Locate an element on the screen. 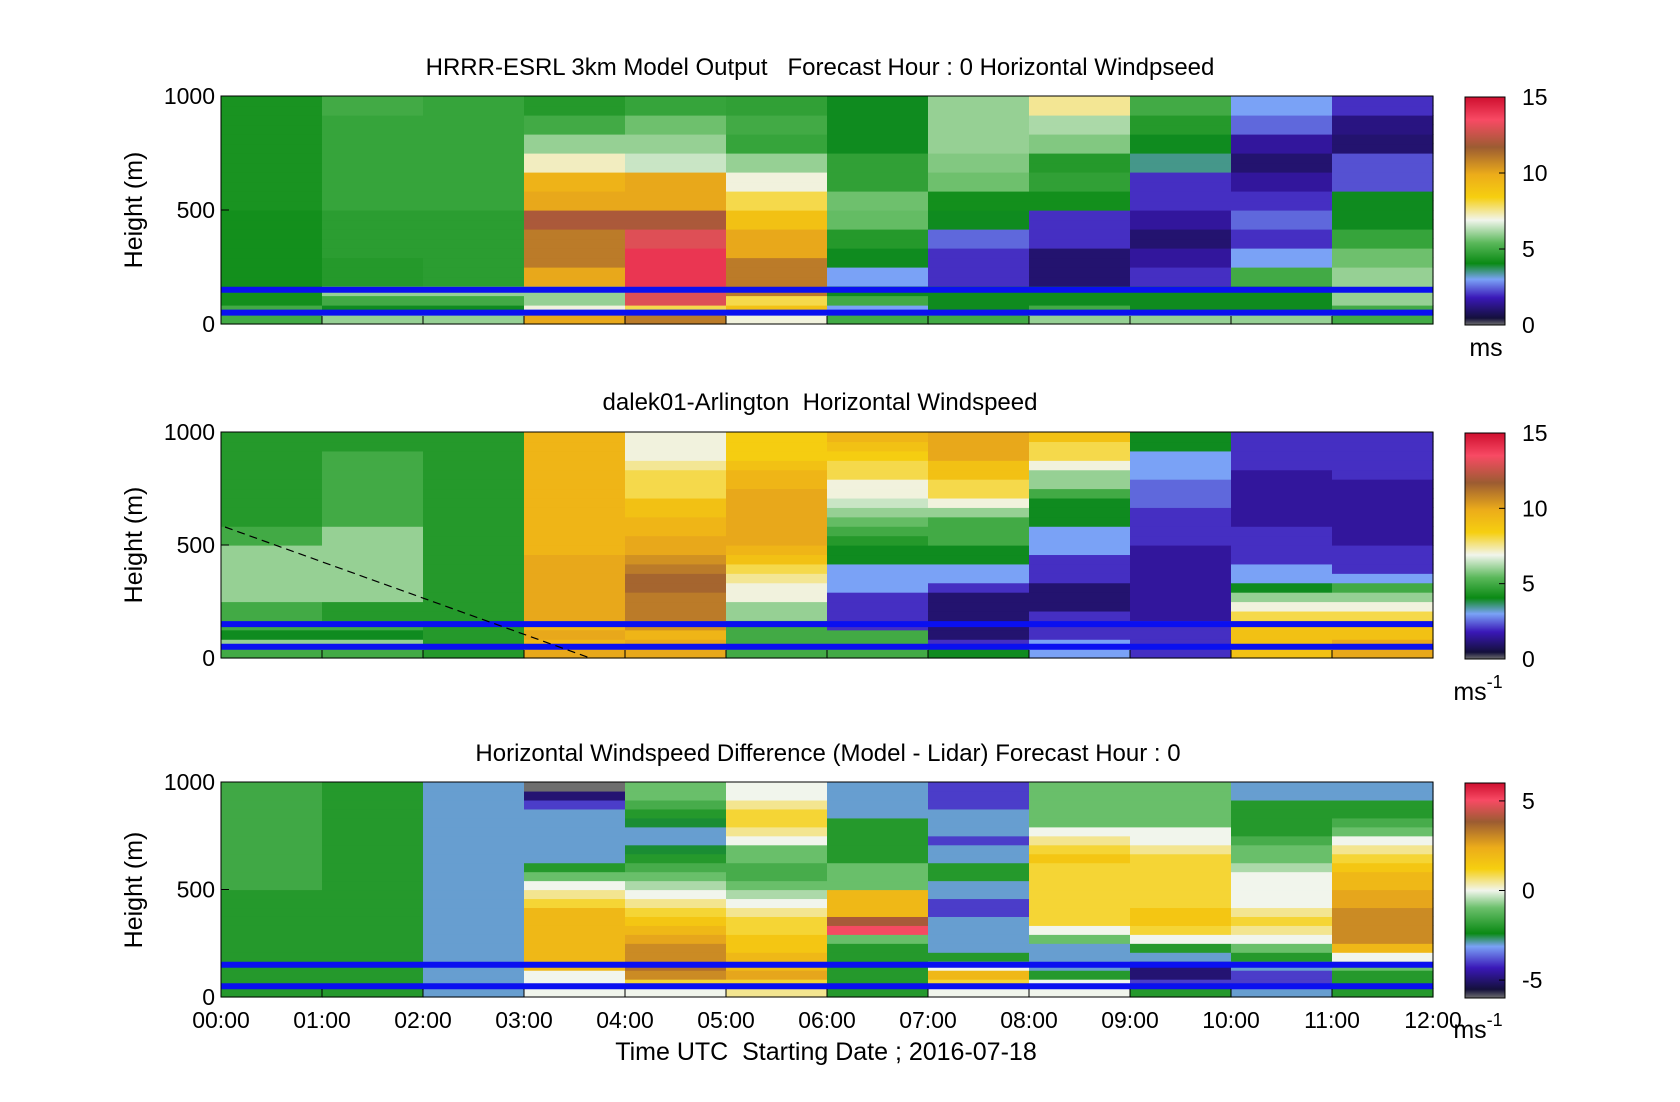  colorbar-tick-label: 0 is located at coordinates (1528, 325).